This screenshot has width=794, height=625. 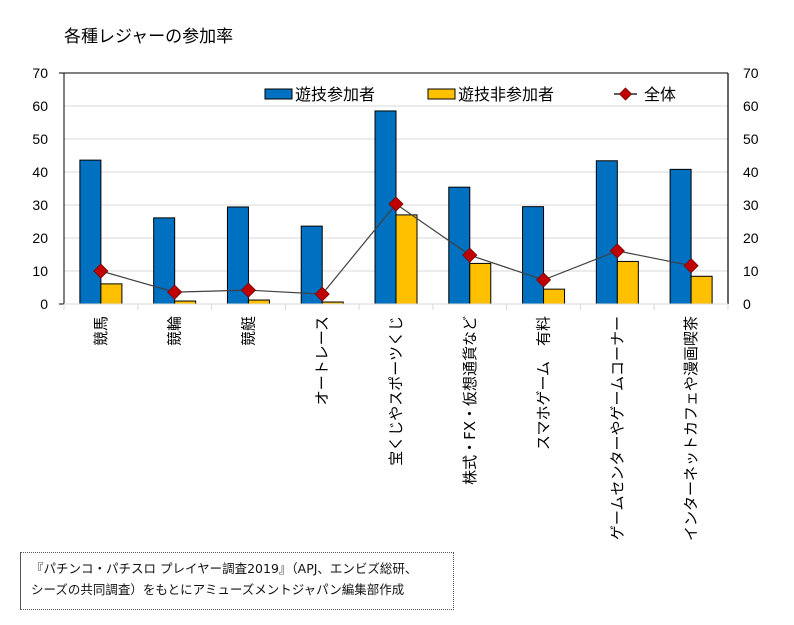 I want to click on y-tick-label-right: 70, so click(x=751, y=73).